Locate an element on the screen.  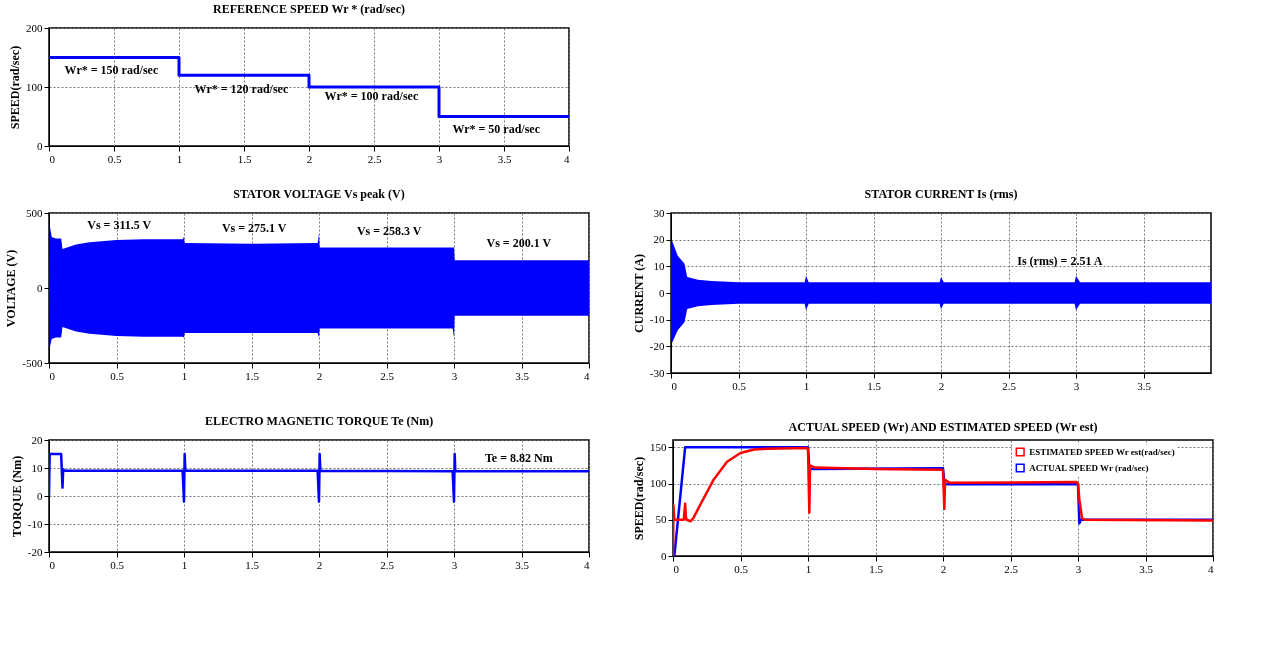
chart-title: STATOR CURRENT Is (rms) is located at coordinates (941, 194).